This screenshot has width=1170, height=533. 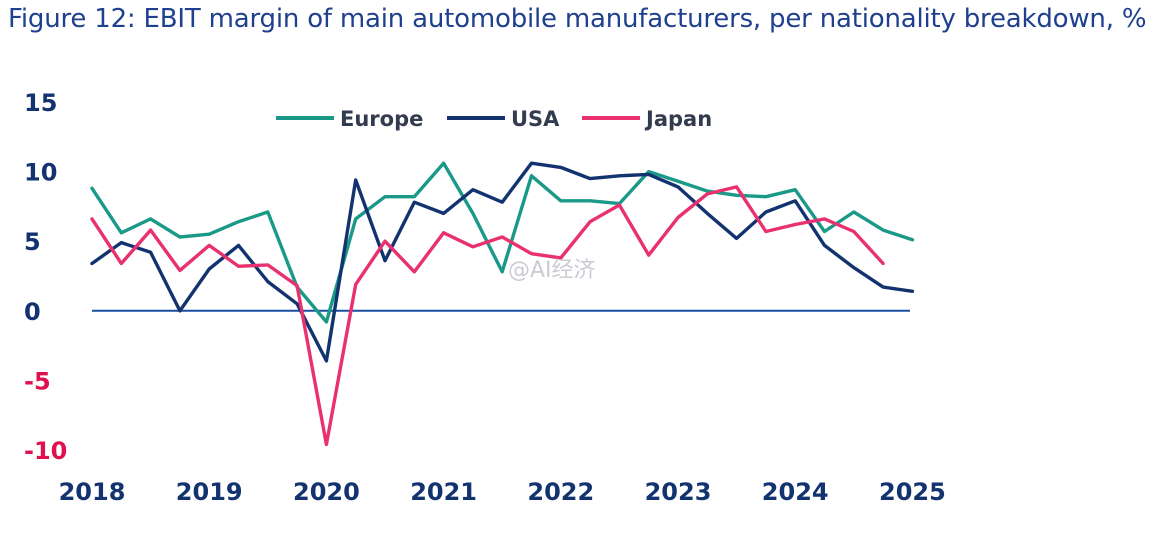 What do you see at coordinates (45, 451) in the screenshot?
I see `y-tick--10: -10` at bounding box center [45, 451].